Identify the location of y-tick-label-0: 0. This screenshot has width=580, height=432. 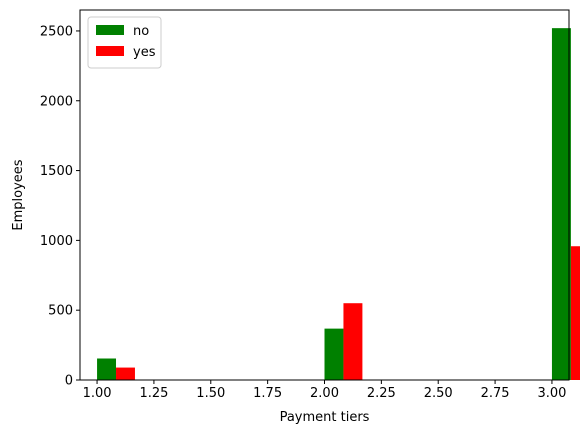
(69, 381).